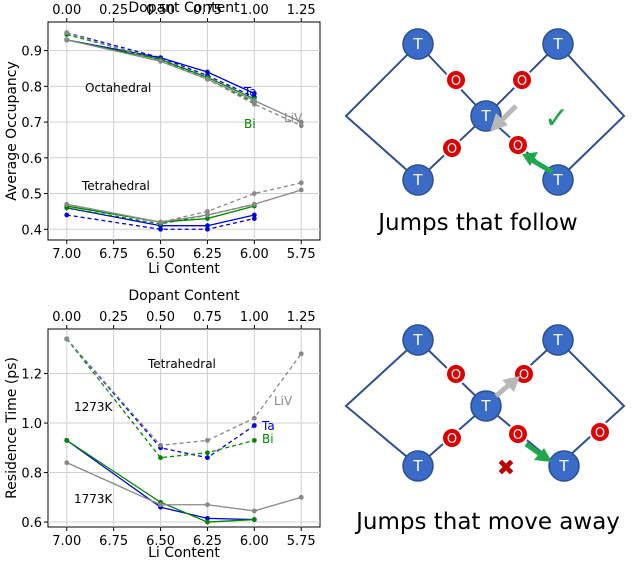 This screenshot has width=632, height=562. What do you see at coordinates (293, 118) in the screenshot?
I see `liv-legend-label: LiV` at bounding box center [293, 118].